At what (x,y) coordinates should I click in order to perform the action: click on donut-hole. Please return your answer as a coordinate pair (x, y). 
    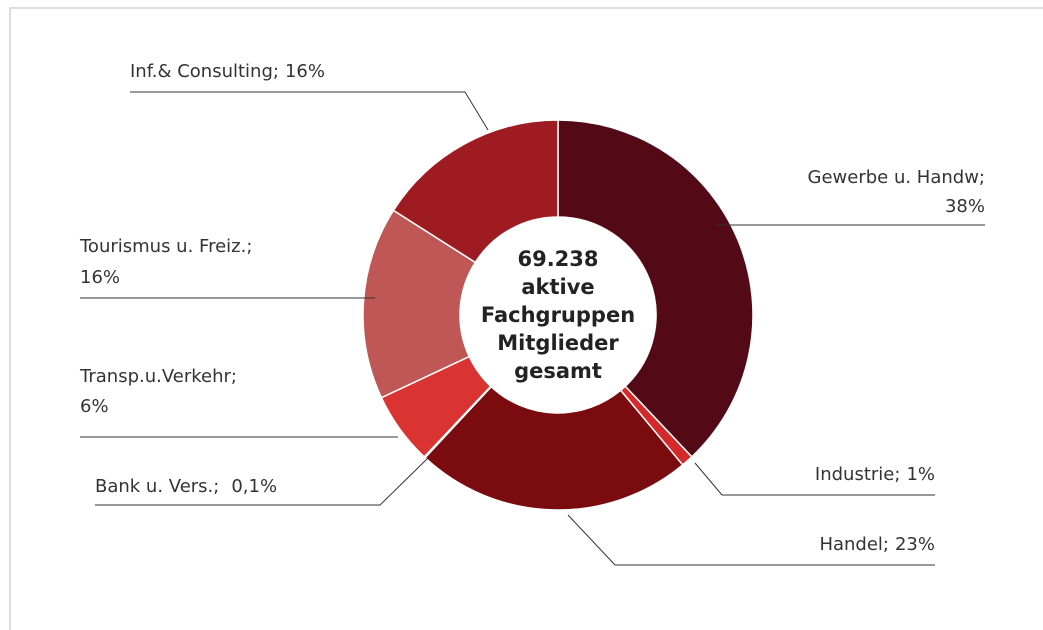
    Looking at the image, I should click on (558, 315).